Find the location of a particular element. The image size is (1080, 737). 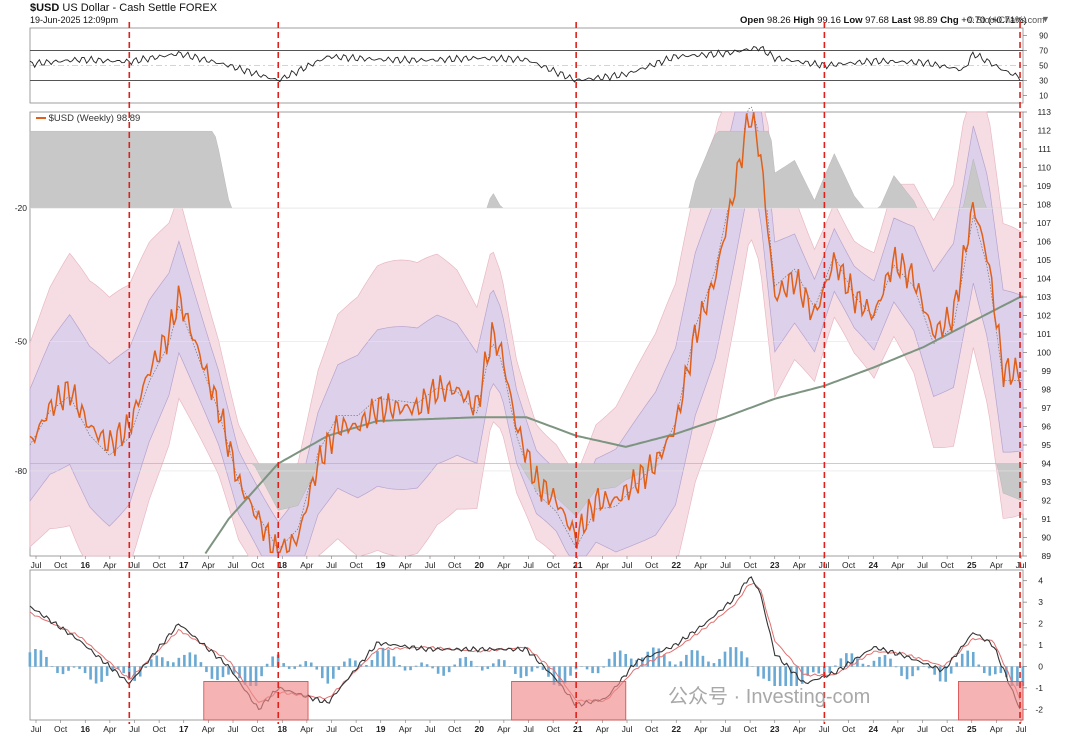

macd-x-tick-label: 22 is located at coordinates (677, 729).